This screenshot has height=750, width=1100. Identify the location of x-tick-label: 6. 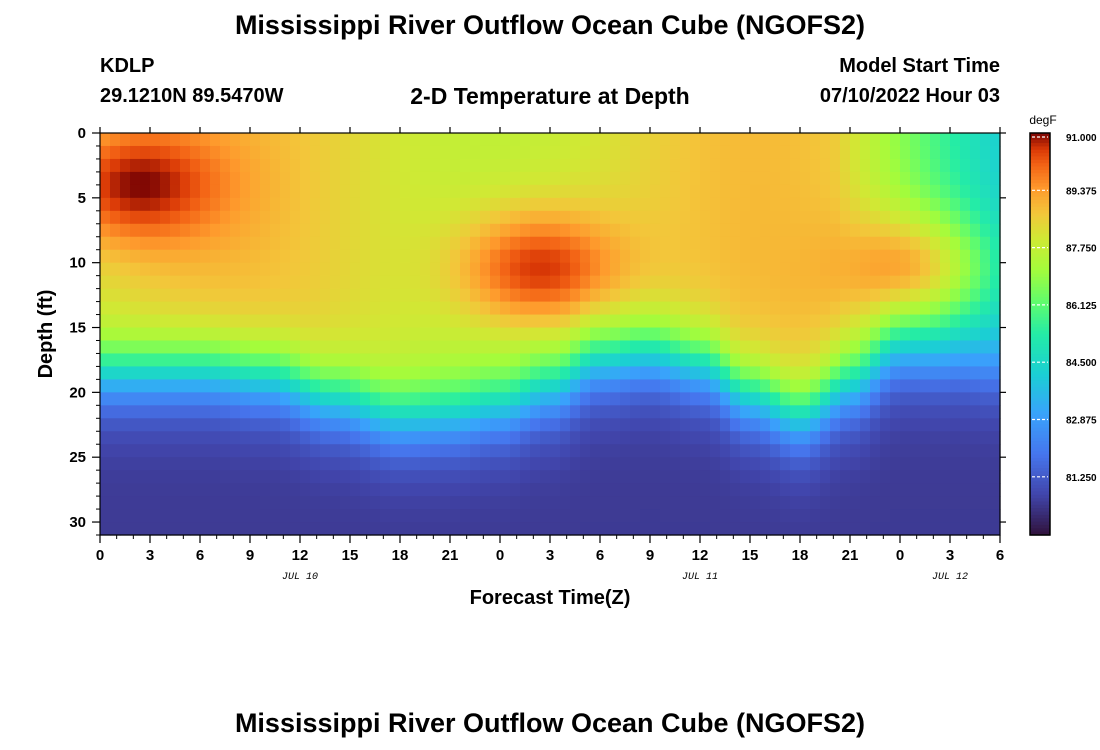
(200, 555).